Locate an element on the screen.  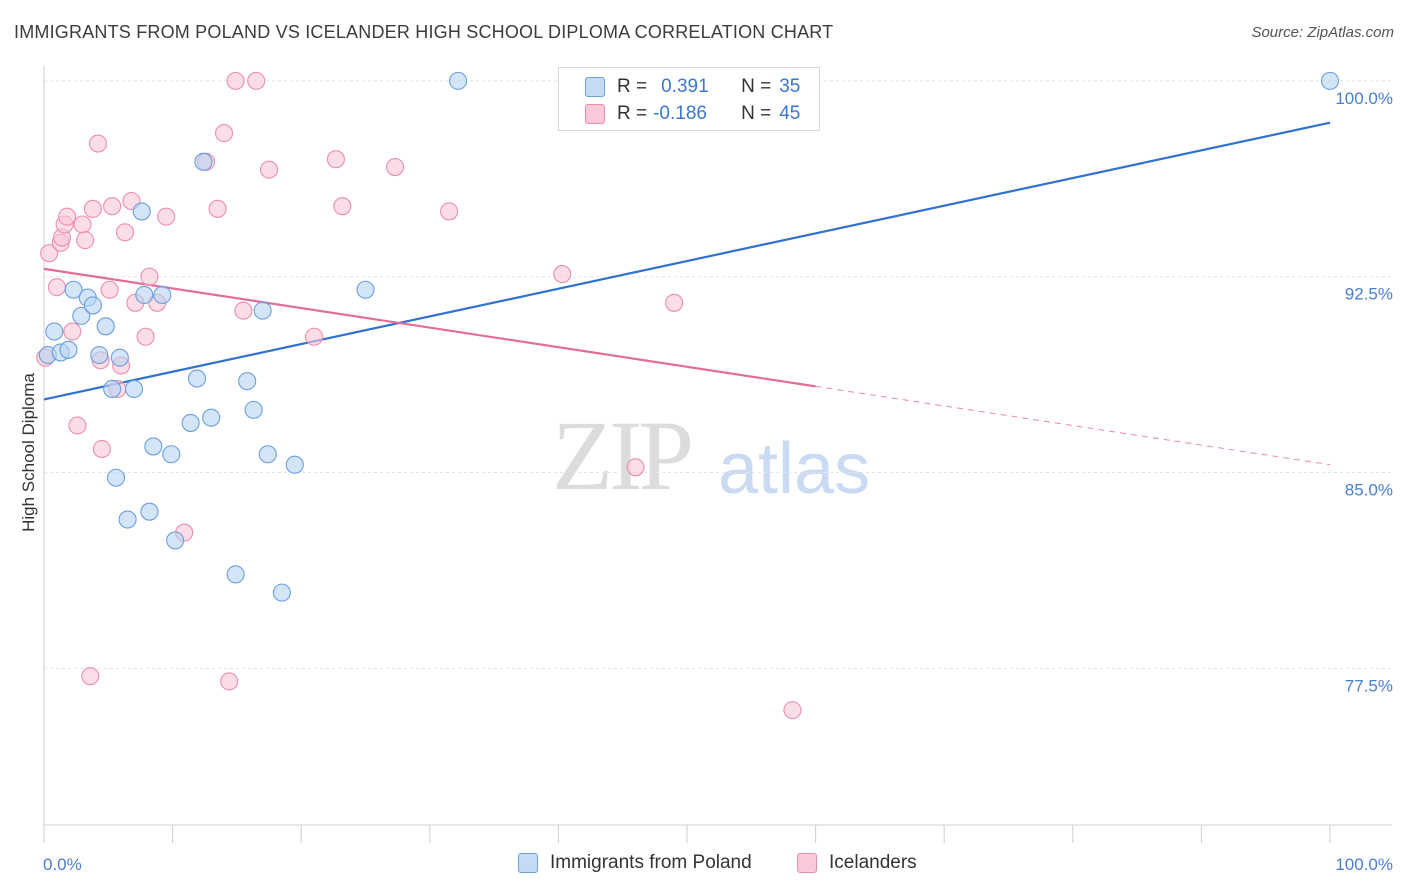
legend-n-value: 45 is located at coordinates (790, 113).